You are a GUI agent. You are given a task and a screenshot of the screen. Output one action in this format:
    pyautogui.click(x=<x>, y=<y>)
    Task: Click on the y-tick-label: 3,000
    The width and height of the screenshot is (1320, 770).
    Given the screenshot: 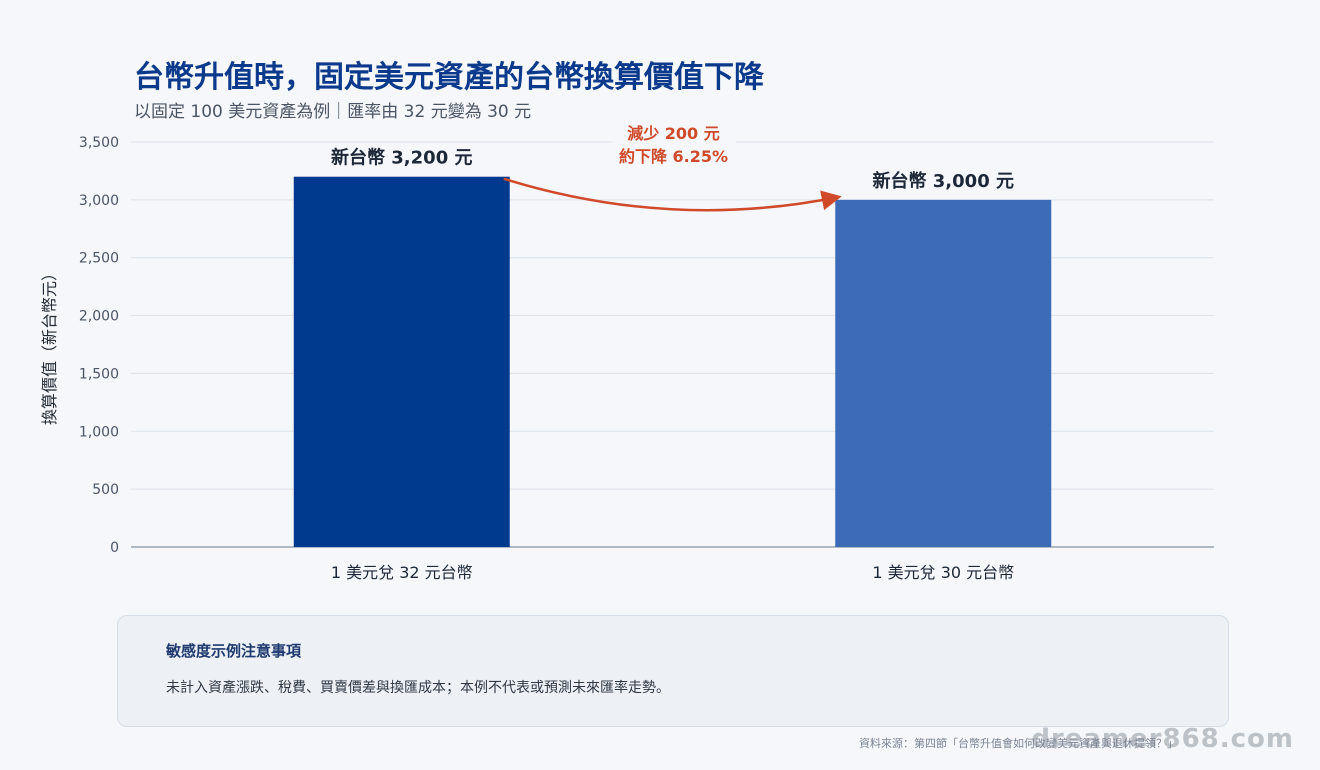 What is the action you would take?
    pyautogui.click(x=99, y=201)
    